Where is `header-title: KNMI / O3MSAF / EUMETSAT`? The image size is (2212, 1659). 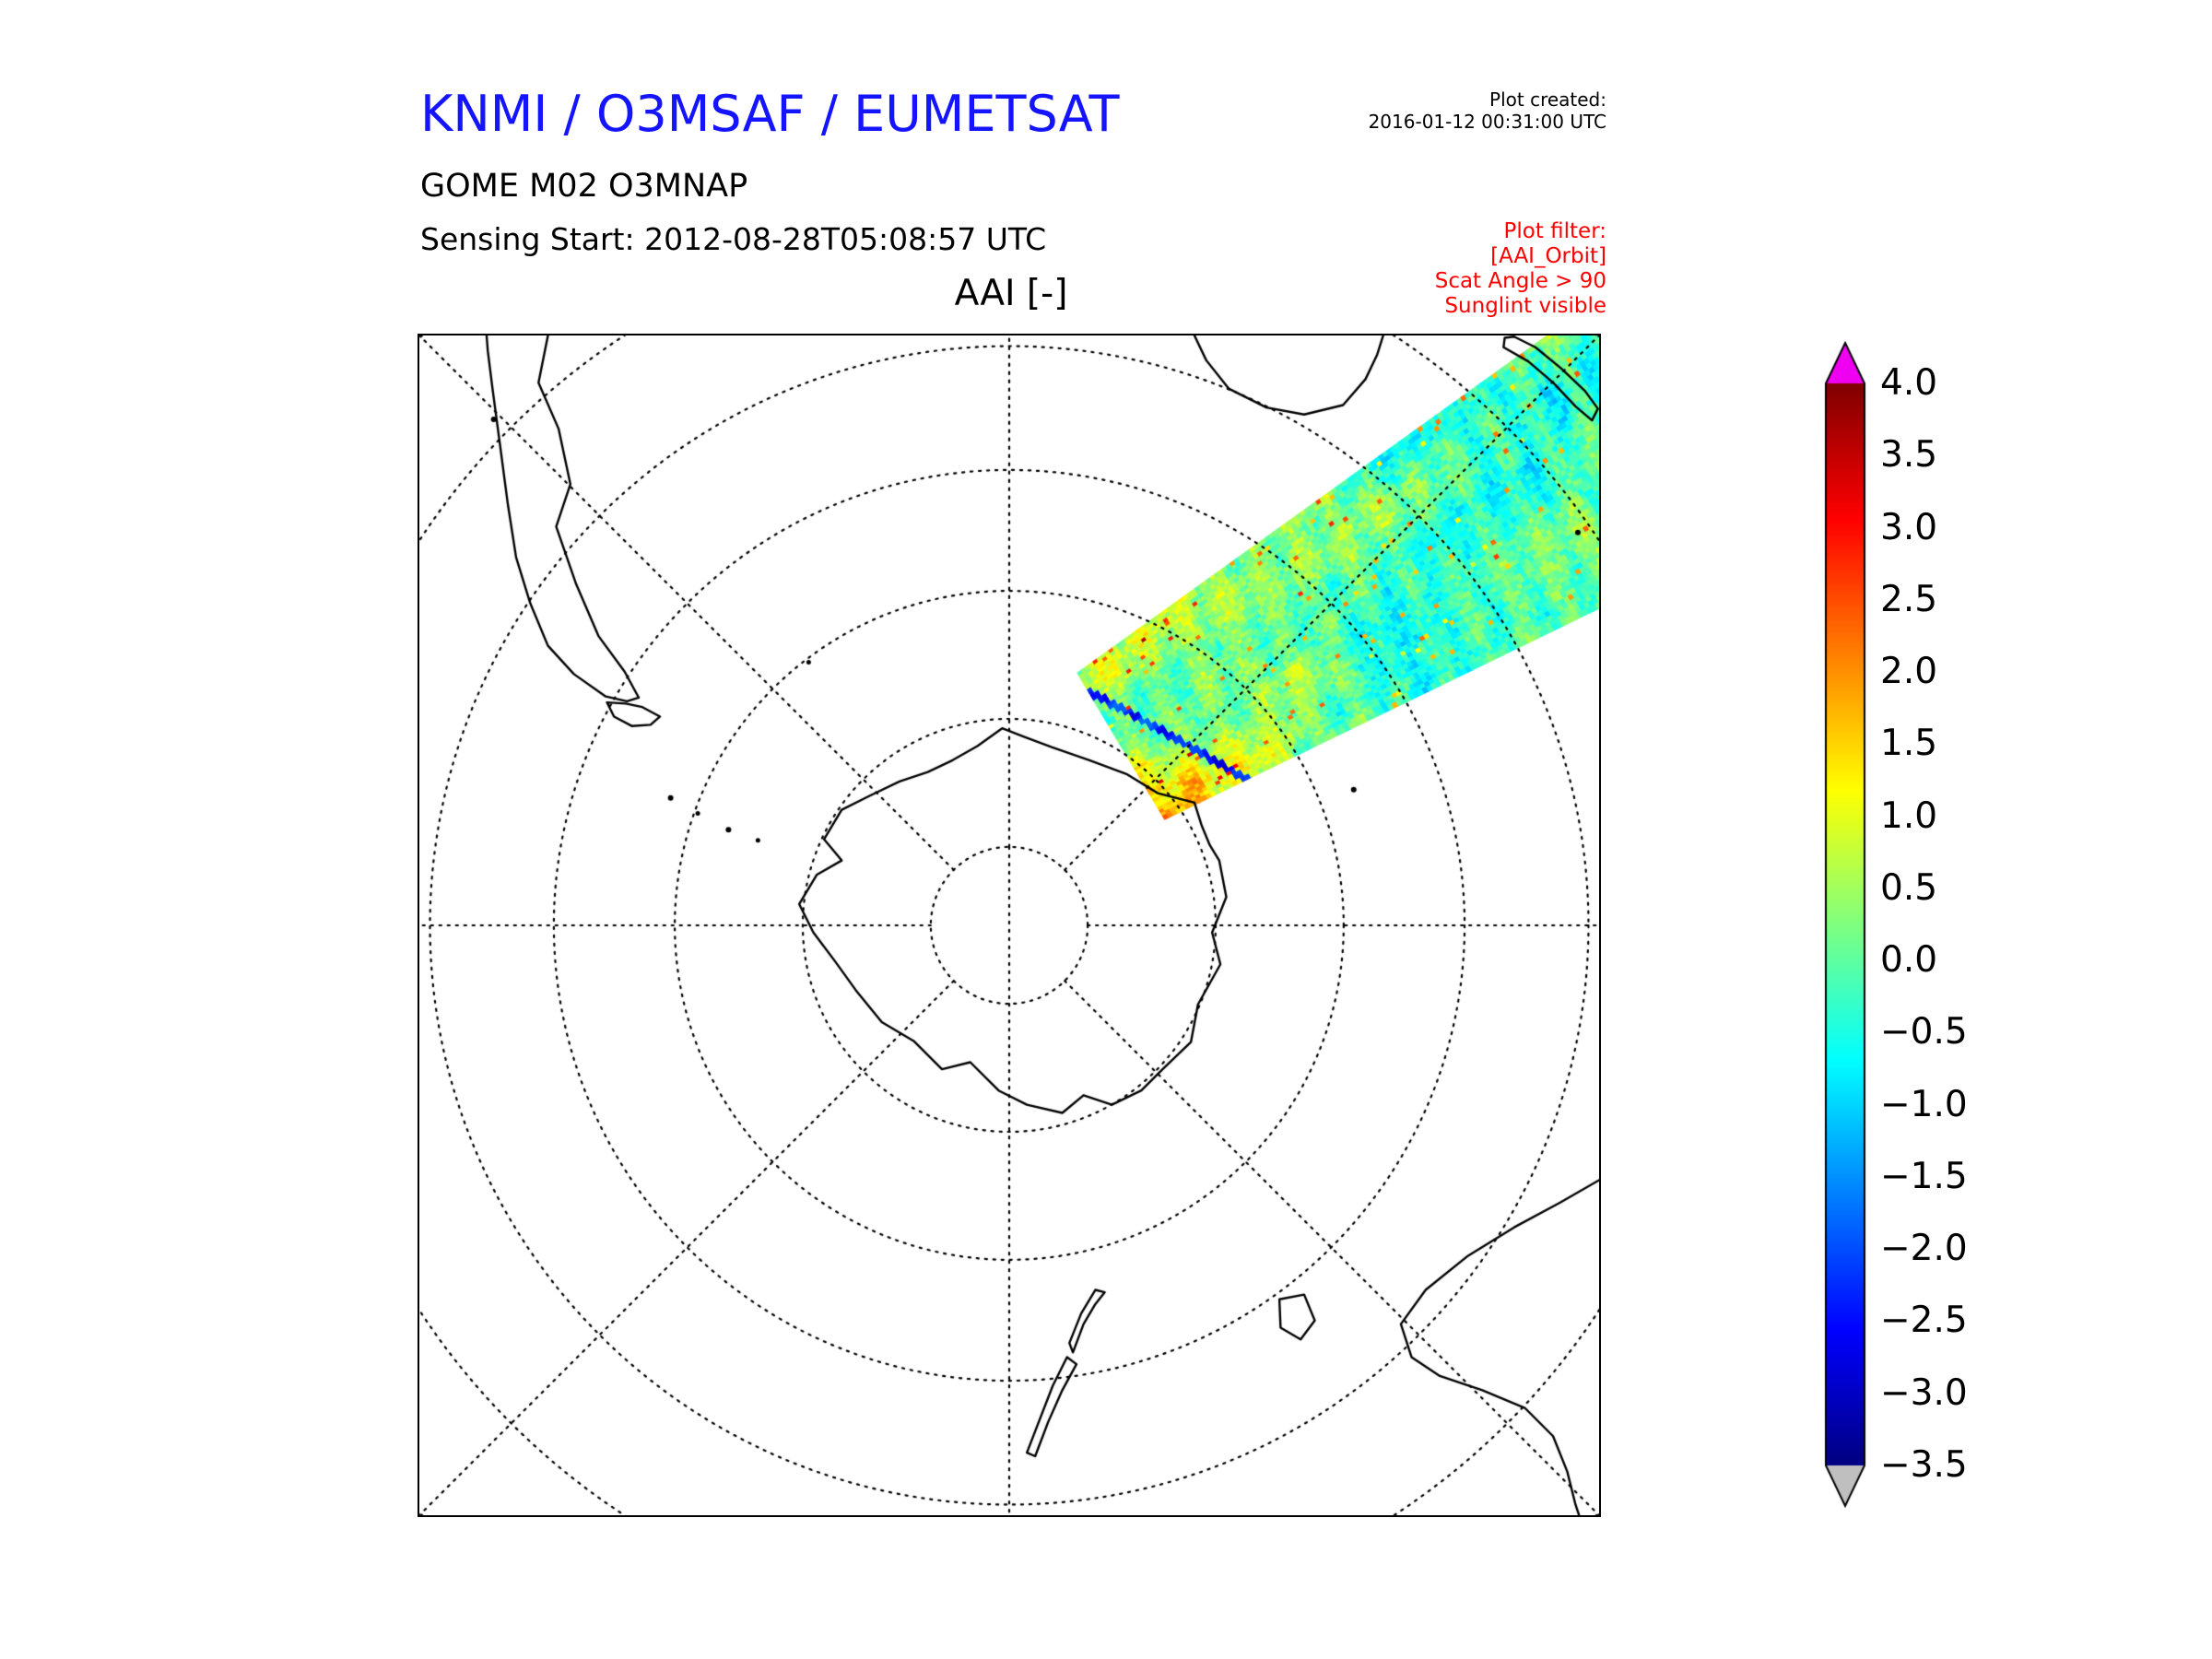
header-title: KNMI / O3MSAF / EUMETSAT is located at coordinates (770, 114).